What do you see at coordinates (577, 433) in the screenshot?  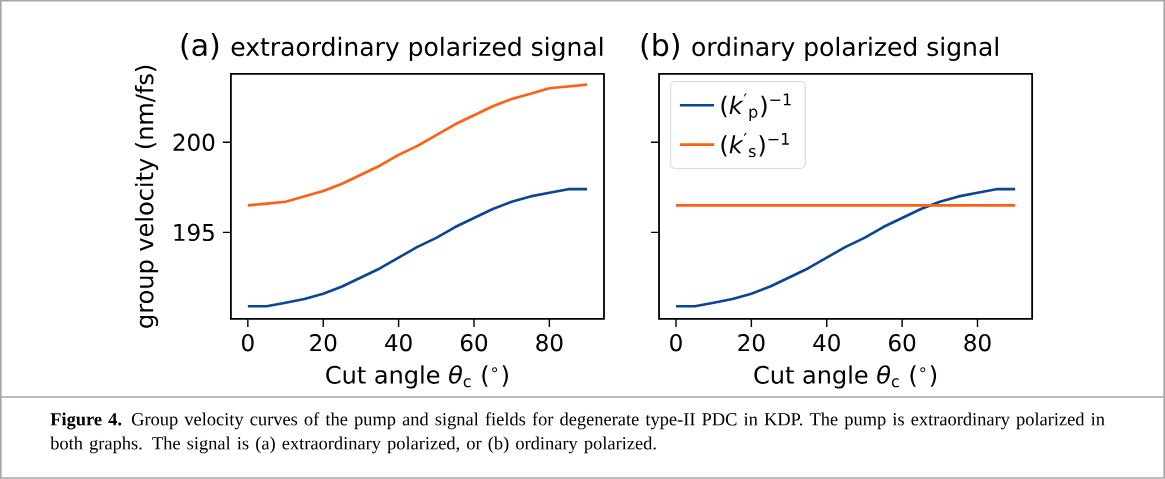 I see `text: Figure 4. Group velocity curves of the pump and signal fields for degenerate type-II PDC in KDP. The pump is extraordinary polarized in both graphs. The signal is (a) extraordinary polarized, or (b) ordinary polarized.` at bounding box center [577, 433].